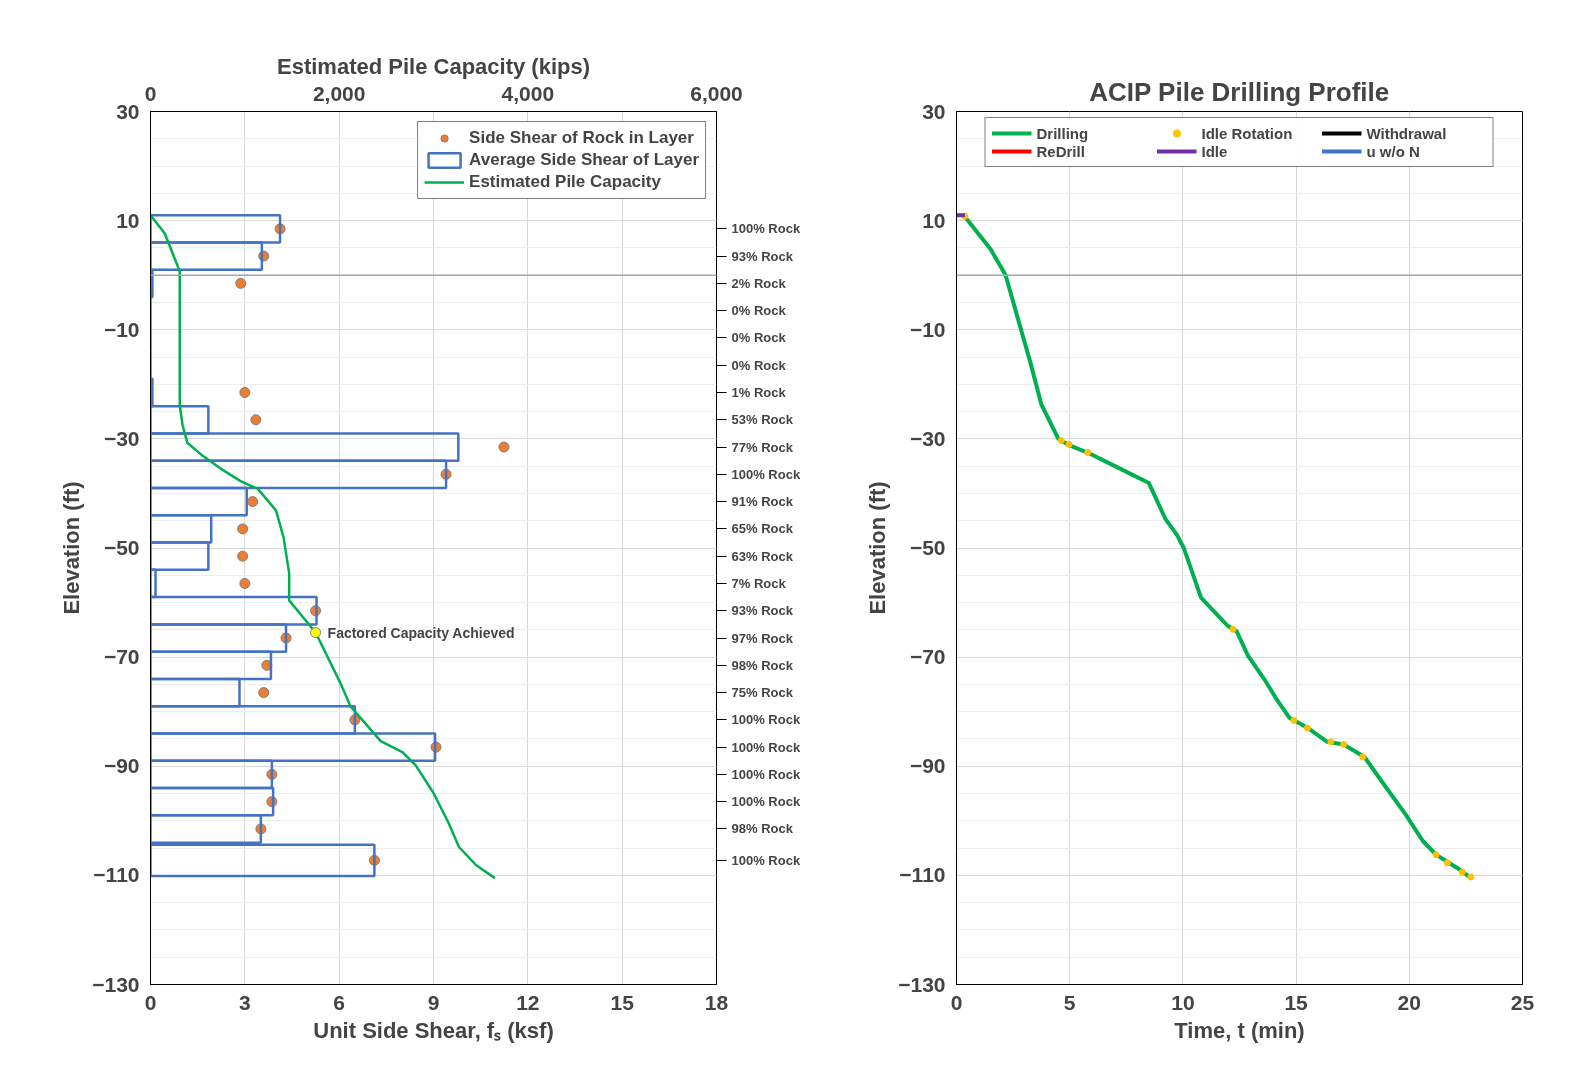 The image size is (1588, 1090). I want to click on text: 65% Rock, so click(762, 529).